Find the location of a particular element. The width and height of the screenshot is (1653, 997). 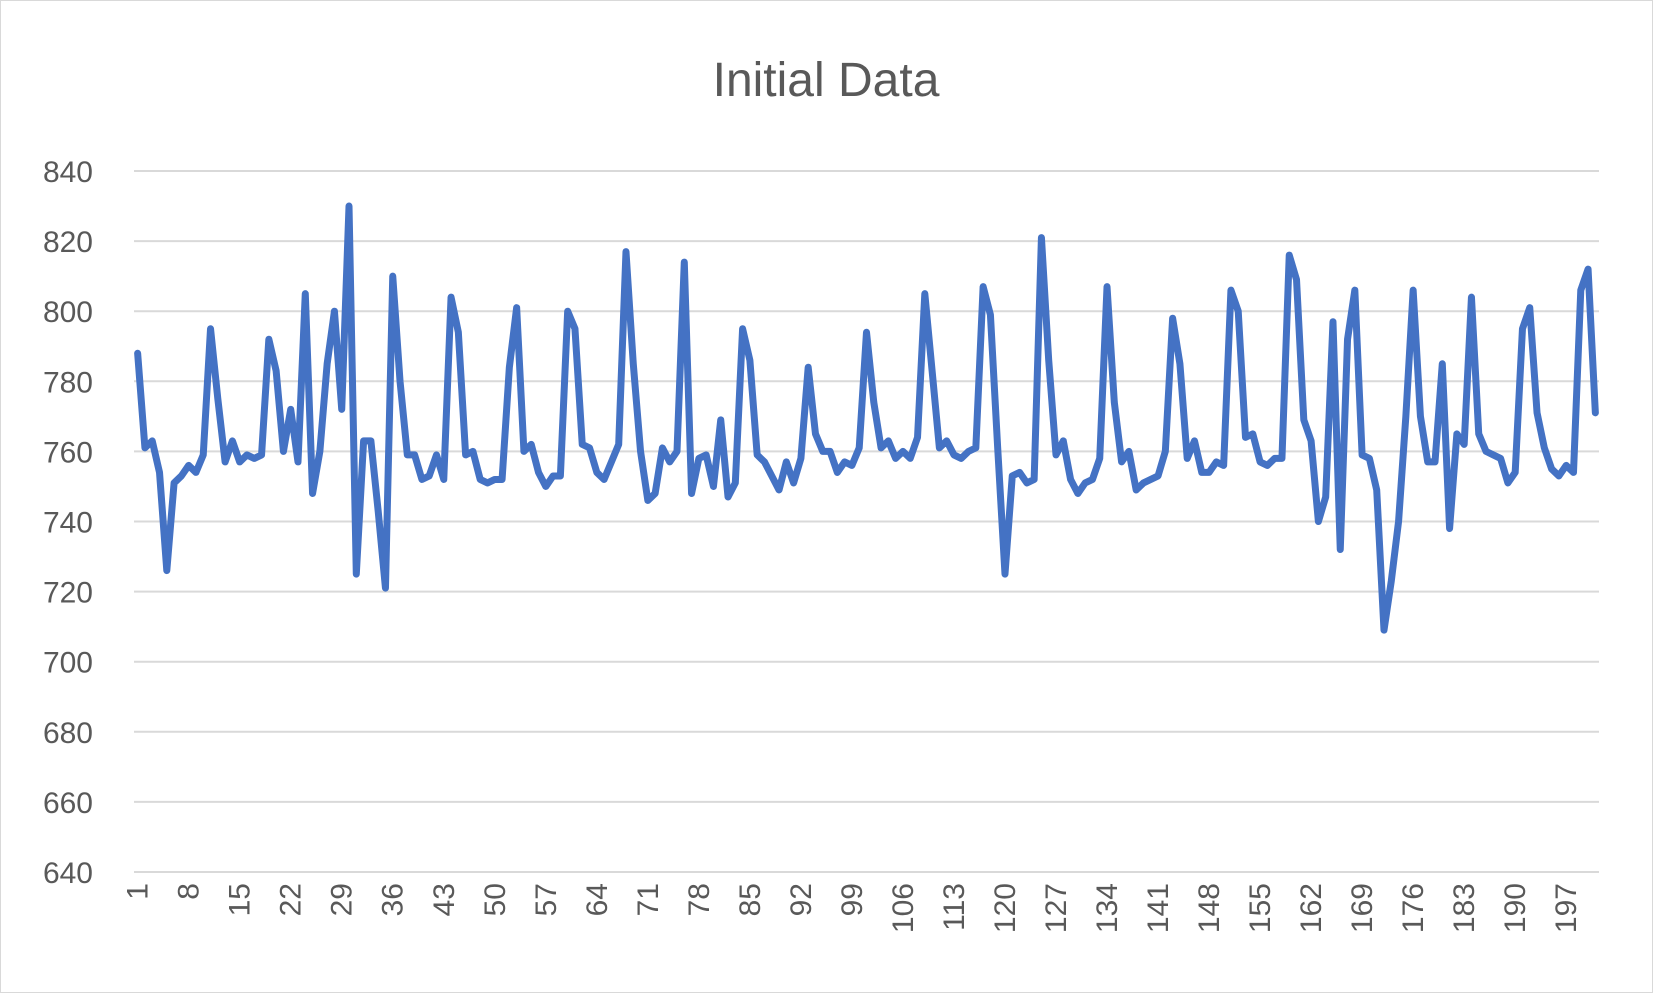

x-tick-label: 127 is located at coordinates (1056, 908).